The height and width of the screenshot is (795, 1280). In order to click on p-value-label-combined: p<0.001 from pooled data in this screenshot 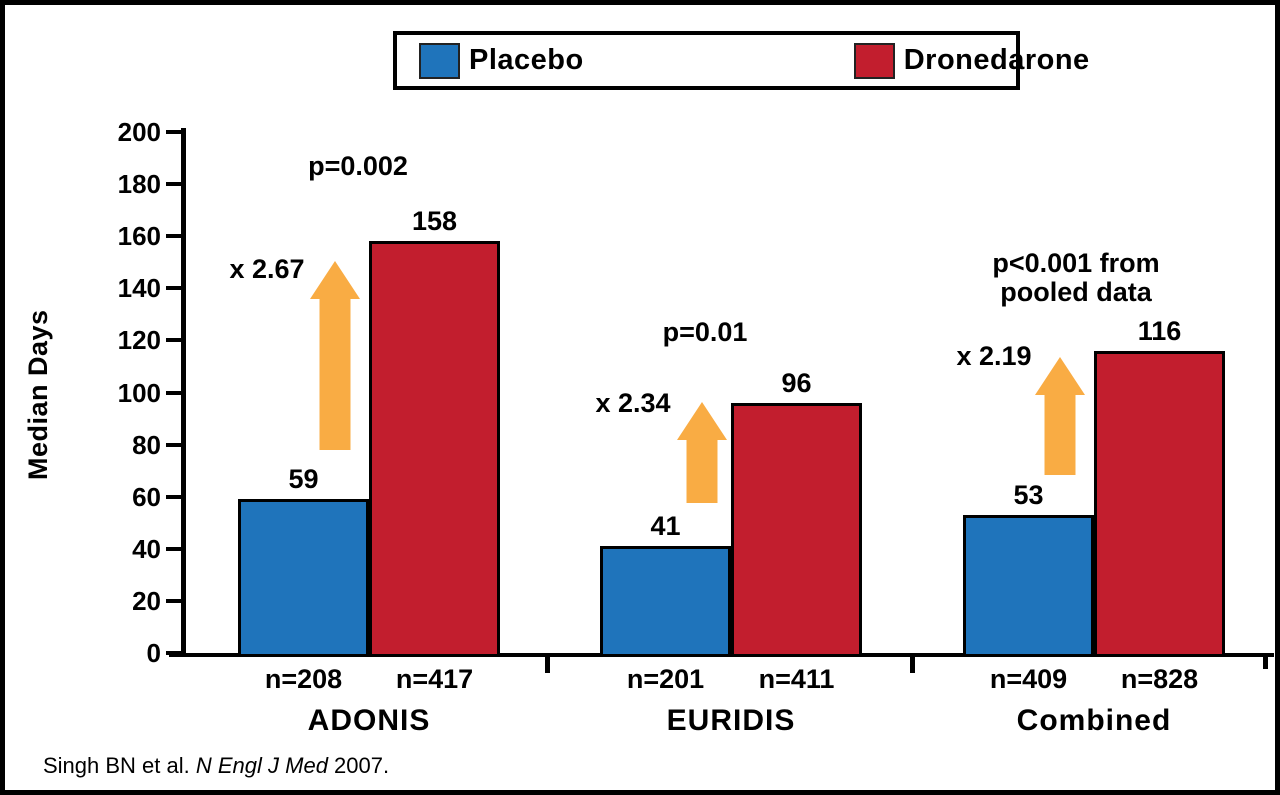, I will do `click(1076, 277)`.